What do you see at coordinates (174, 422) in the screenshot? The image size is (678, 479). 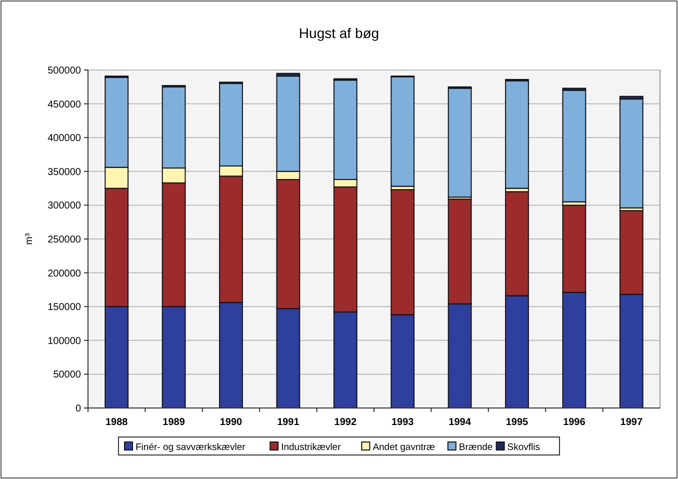 I see `x-tick-label: 1989` at bounding box center [174, 422].